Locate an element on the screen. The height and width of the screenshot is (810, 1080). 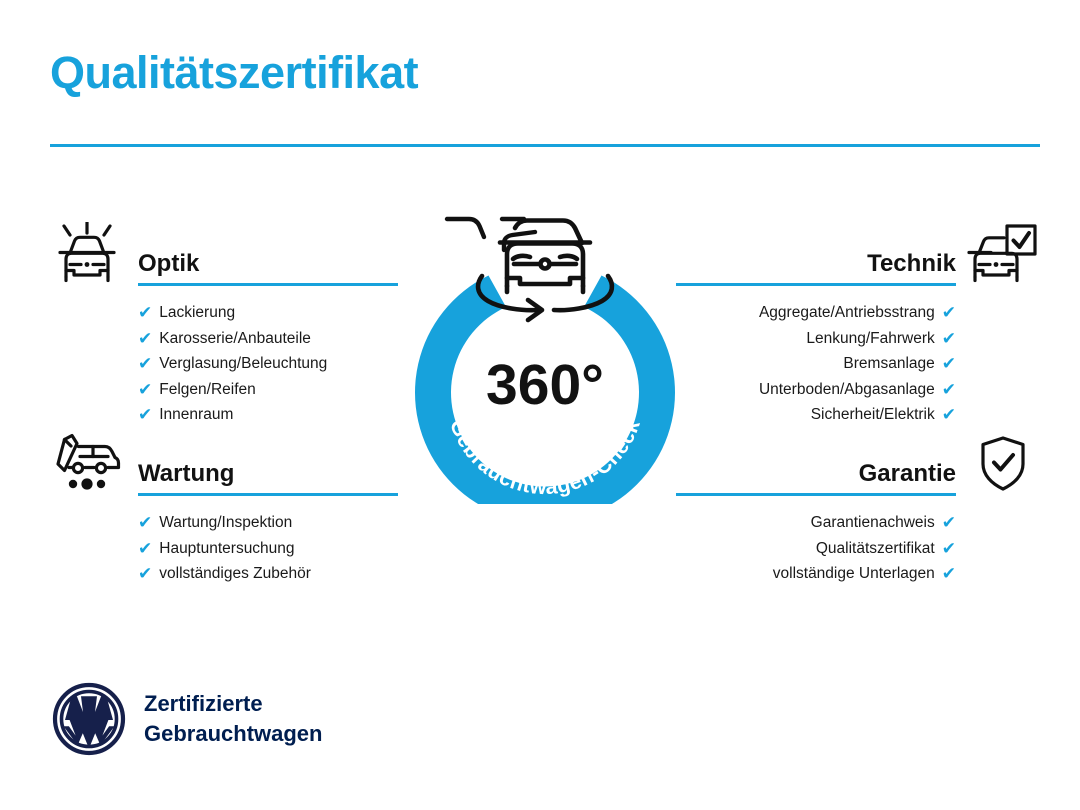
list-item: ✔ Lackierung is located at coordinates (268, 313).